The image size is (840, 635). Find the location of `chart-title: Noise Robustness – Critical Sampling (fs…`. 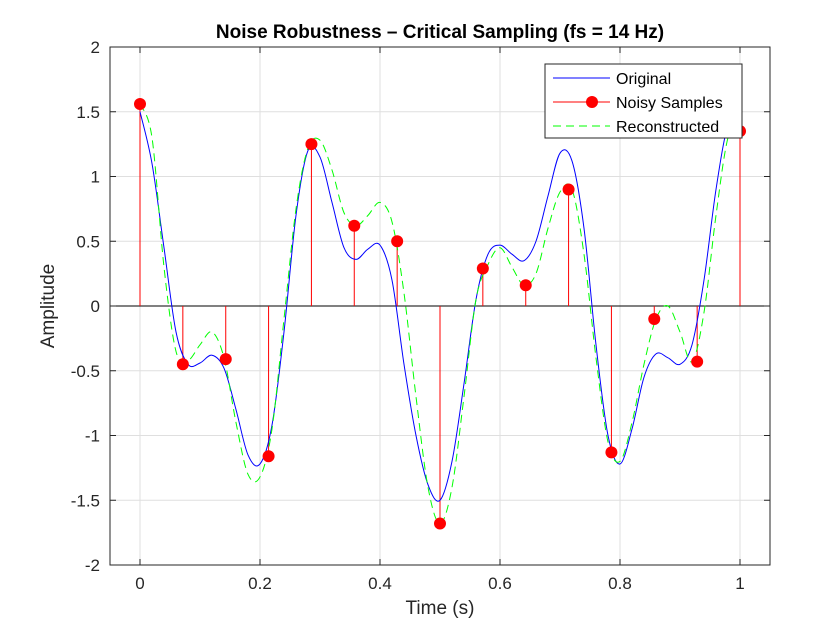

chart-title: Noise Robustness – Critical Sampling (fs… is located at coordinates (440, 32).